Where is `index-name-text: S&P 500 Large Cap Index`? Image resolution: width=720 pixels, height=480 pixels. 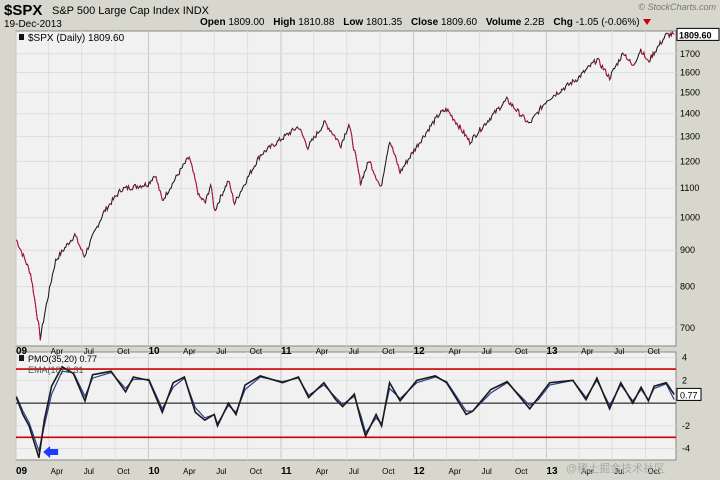 index-name-text: S&P 500 Large Cap Index is located at coordinates (116, 11).